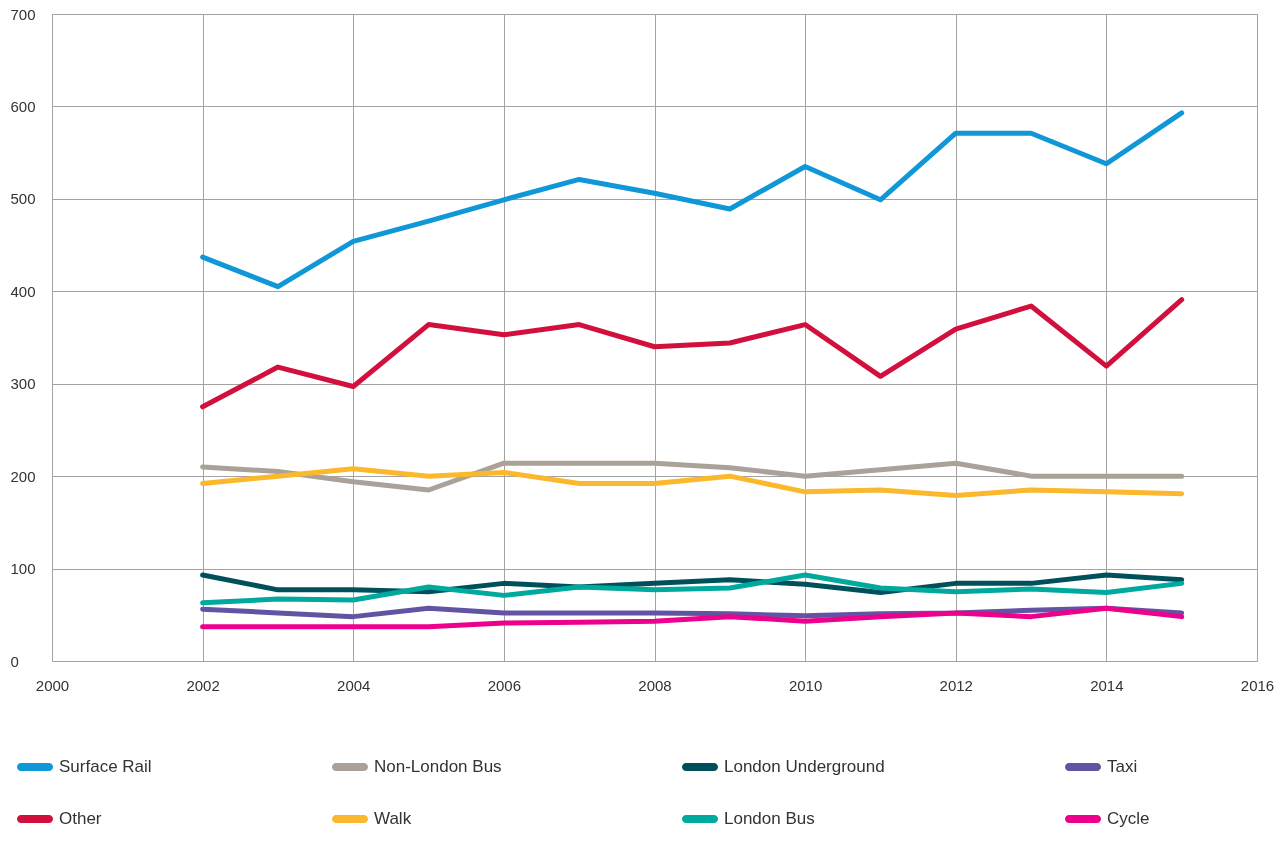  Describe the element at coordinates (23, 476) in the screenshot. I see `y-tick-label: 200` at that location.